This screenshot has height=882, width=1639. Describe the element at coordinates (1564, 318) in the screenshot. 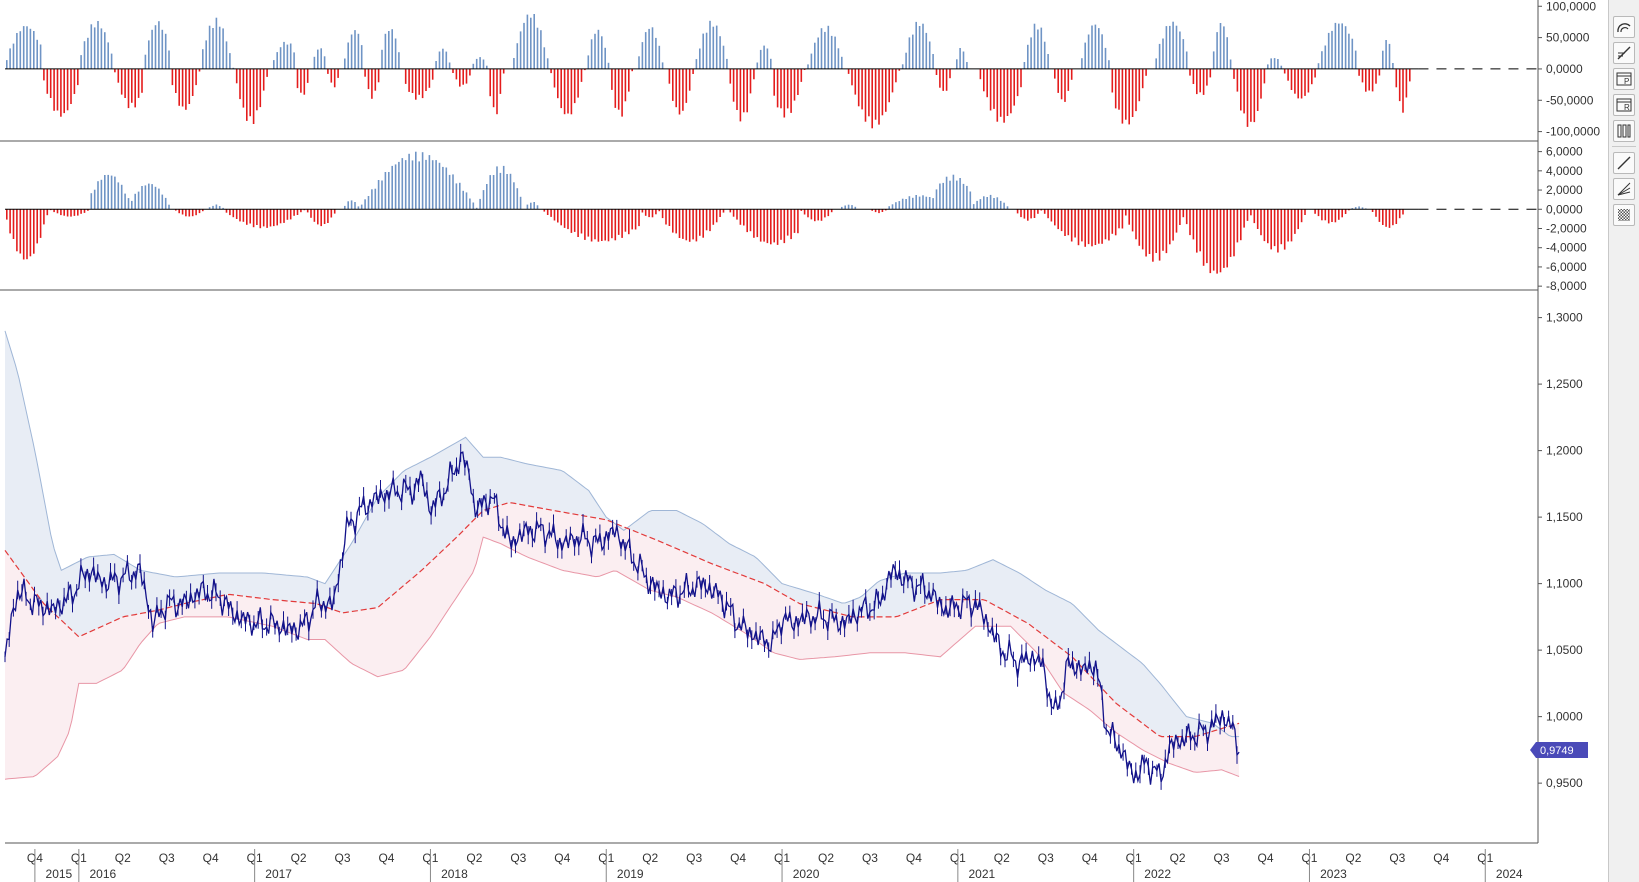

I see `price-y-tick-label: 1,3000` at that location.